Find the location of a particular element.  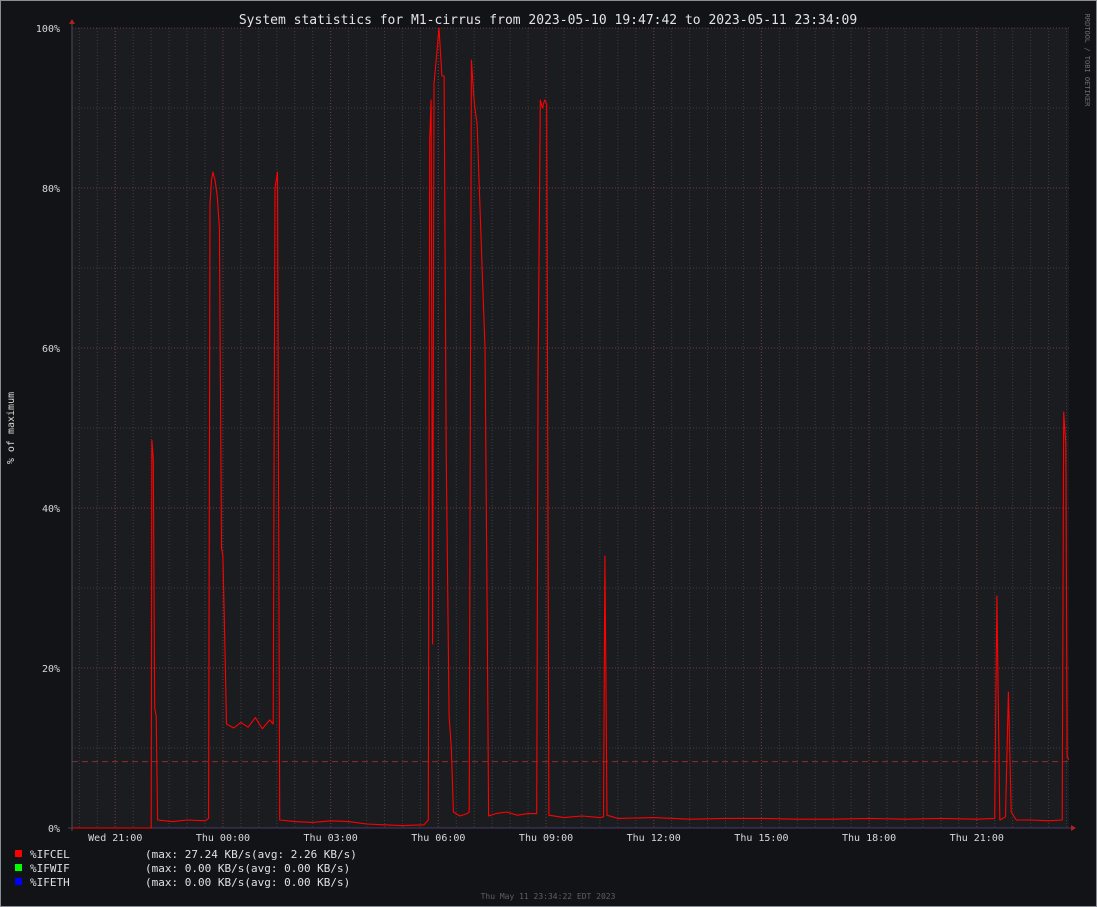

legend-series-name: %IFCEL is located at coordinates (50, 854).